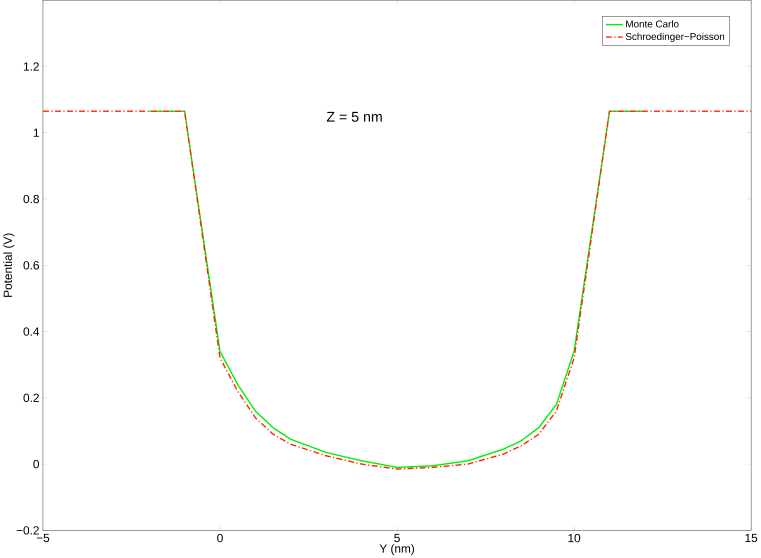  Describe the element at coordinates (31, 265) in the screenshot. I see `y-tick-label: 0.6` at that location.